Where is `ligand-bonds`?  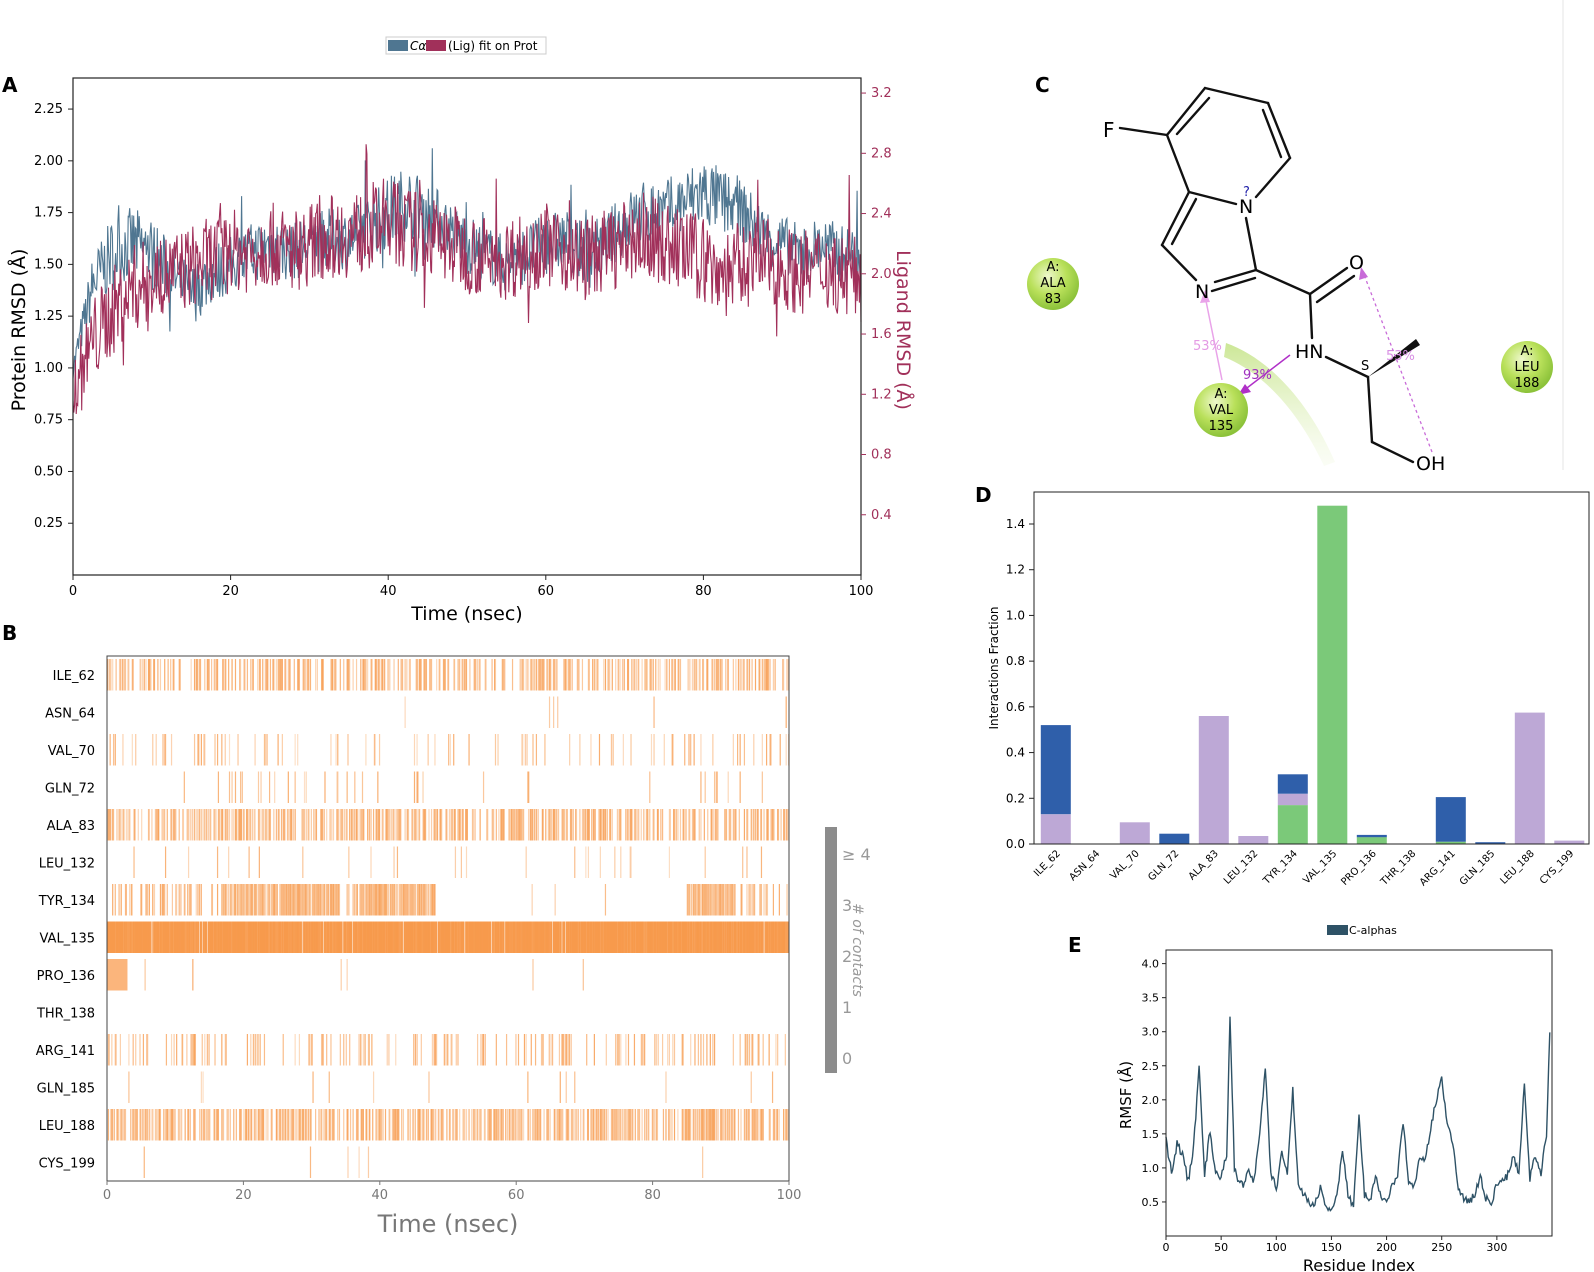
ligand-bonds is located at coordinates (1266, 275).